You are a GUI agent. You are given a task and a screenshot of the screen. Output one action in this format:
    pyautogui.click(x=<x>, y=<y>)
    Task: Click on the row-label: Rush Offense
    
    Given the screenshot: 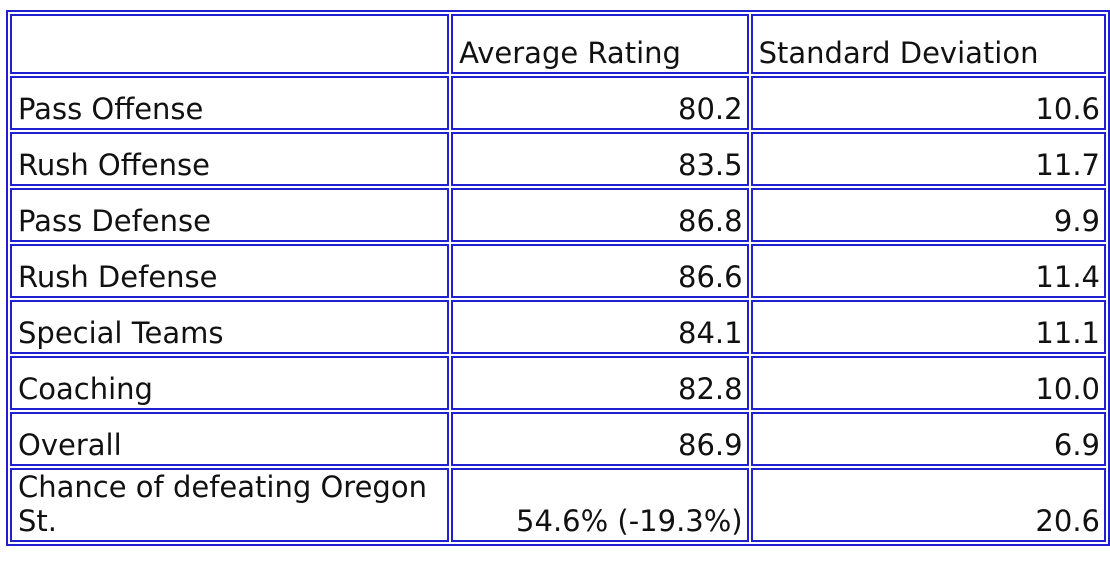 What is the action you would take?
    pyautogui.click(x=230, y=159)
    